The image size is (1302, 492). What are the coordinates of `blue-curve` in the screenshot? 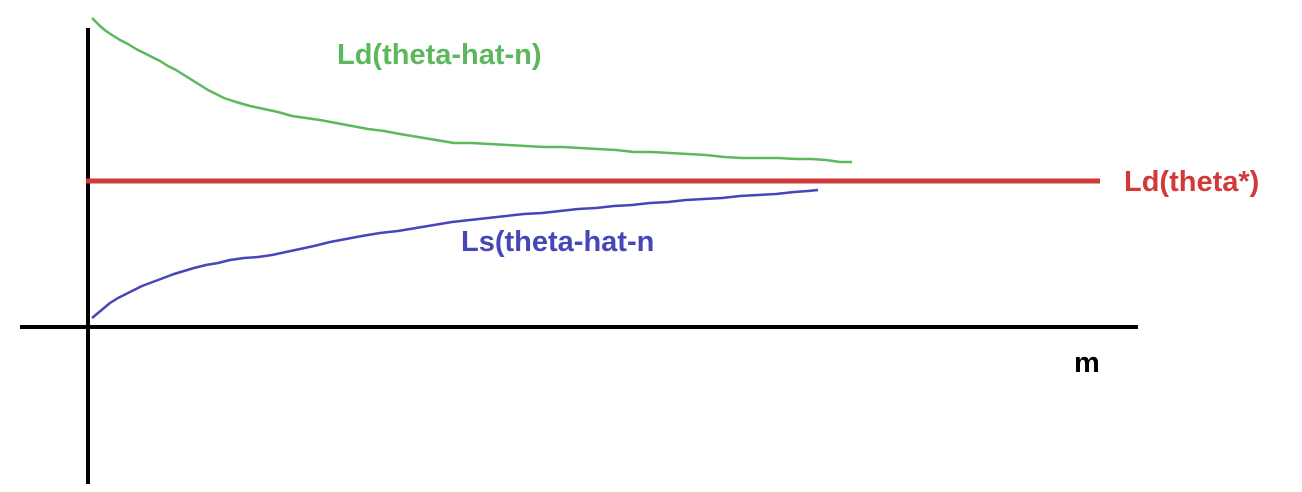 It's located at (455, 253).